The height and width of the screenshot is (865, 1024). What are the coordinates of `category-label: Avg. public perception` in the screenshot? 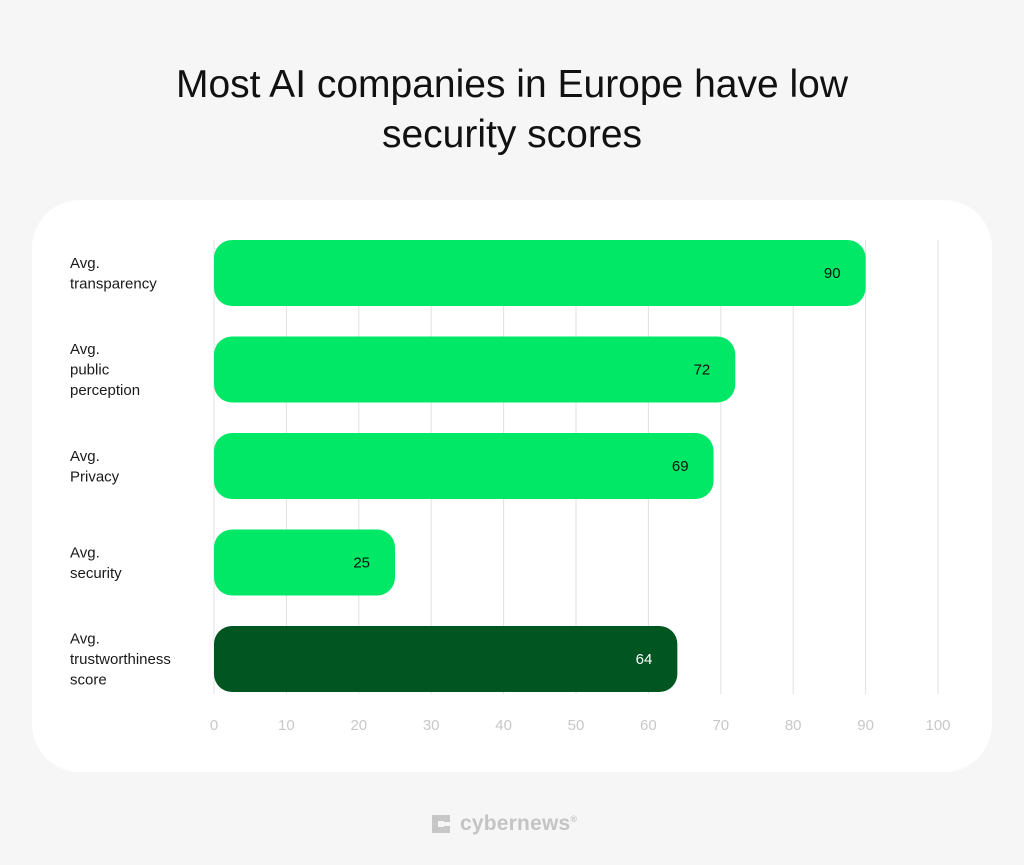 It's located at (105, 370).